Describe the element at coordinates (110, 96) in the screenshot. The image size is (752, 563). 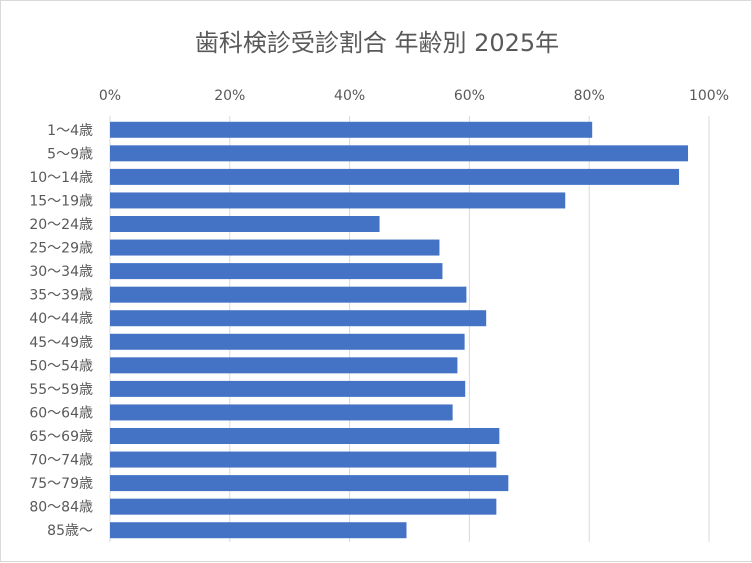
I see `x-tick-label: 0%` at that location.